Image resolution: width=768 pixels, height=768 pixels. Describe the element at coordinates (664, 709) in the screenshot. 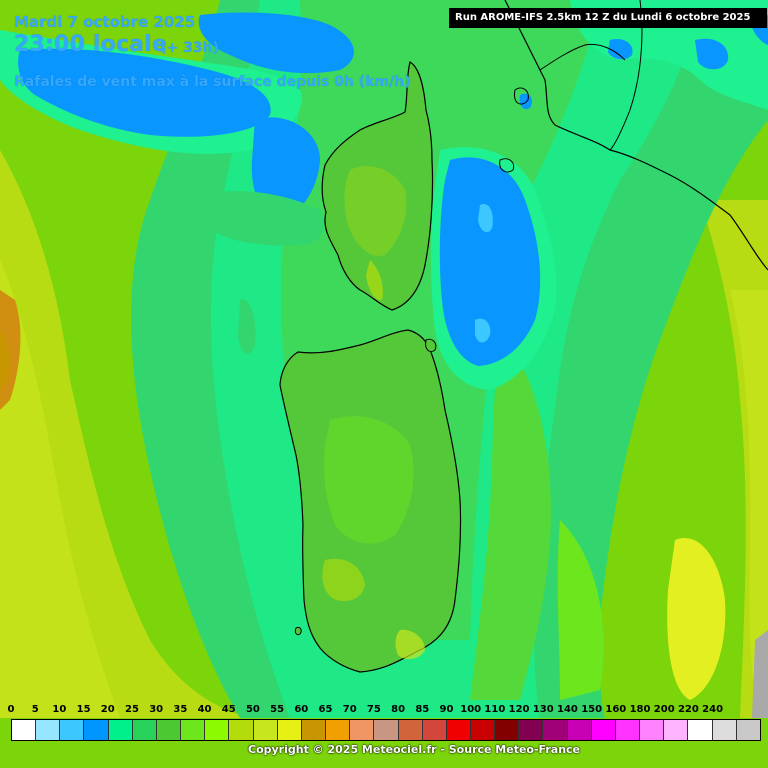

I see `legend-tick: 200` at that location.